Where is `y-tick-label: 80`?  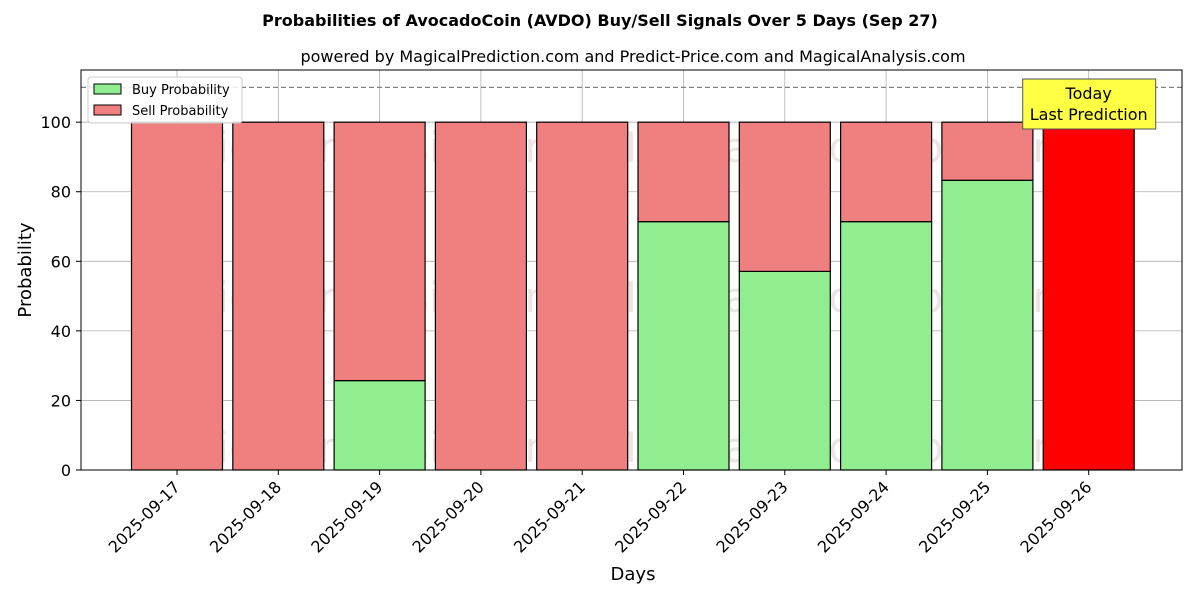
y-tick-label: 80 is located at coordinates (61, 192).